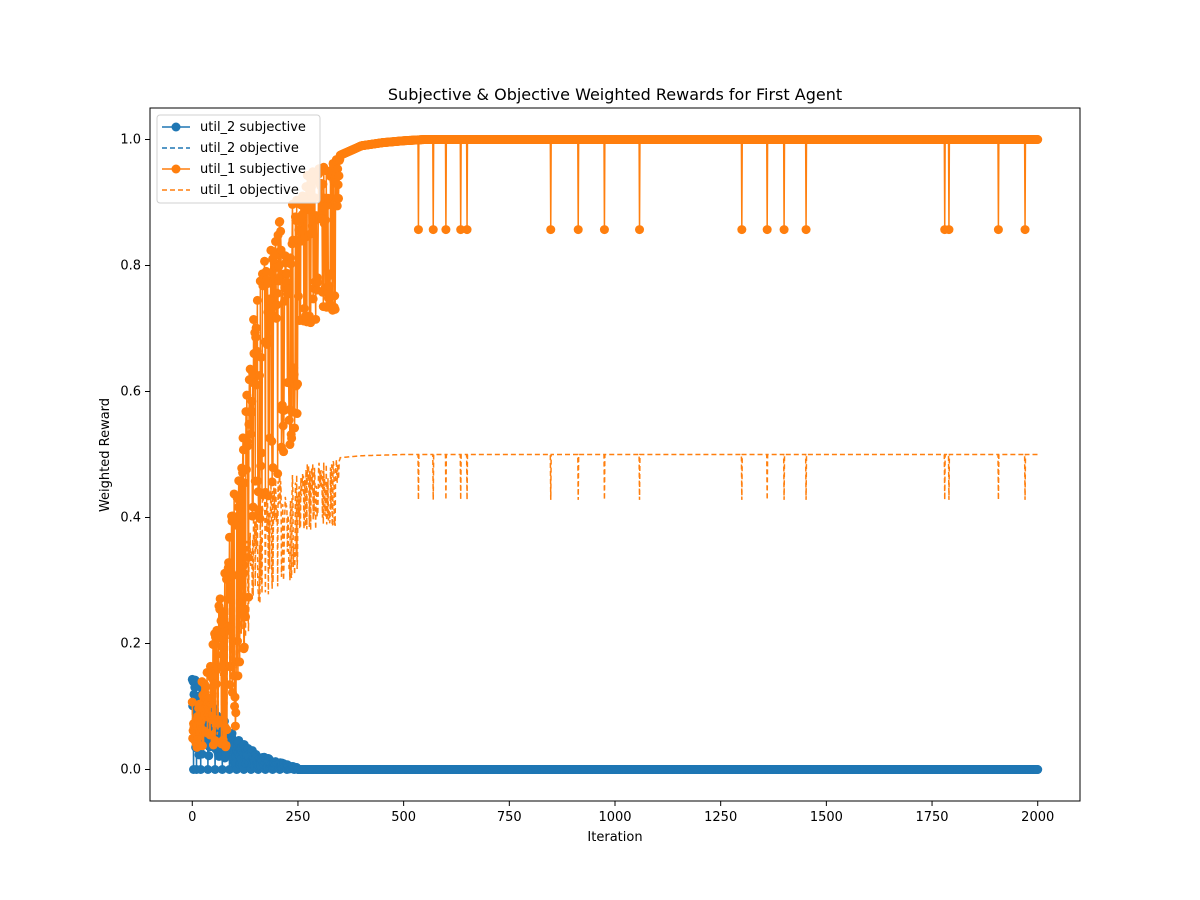  What do you see at coordinates (621, 813) in the screenshot?
I see `x-axis: 0 250 500 750 1000 1250 1500 1750 2000` at bounding box center [621, 813].